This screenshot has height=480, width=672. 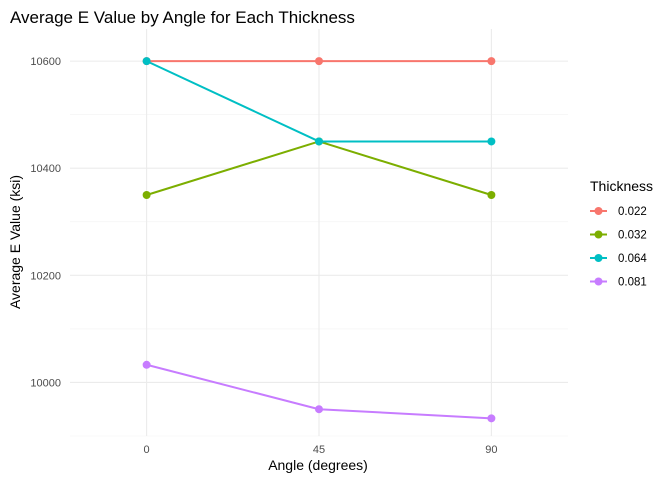 I want to click on legend-item-0.064: 0.064, so click(x=618, y=259).